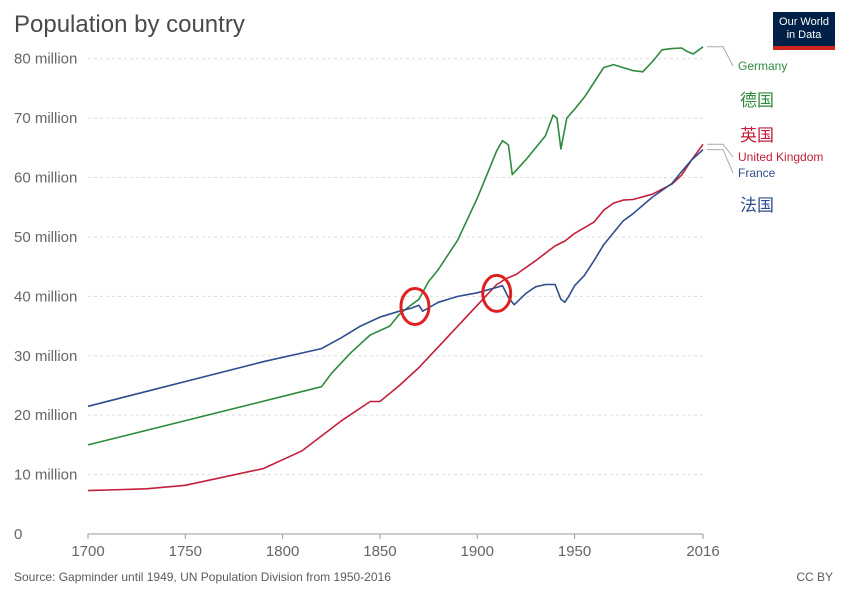 This screenshot has width=849, height=597. I want to click on y-tick-label: 10 million, so click(45, 475).